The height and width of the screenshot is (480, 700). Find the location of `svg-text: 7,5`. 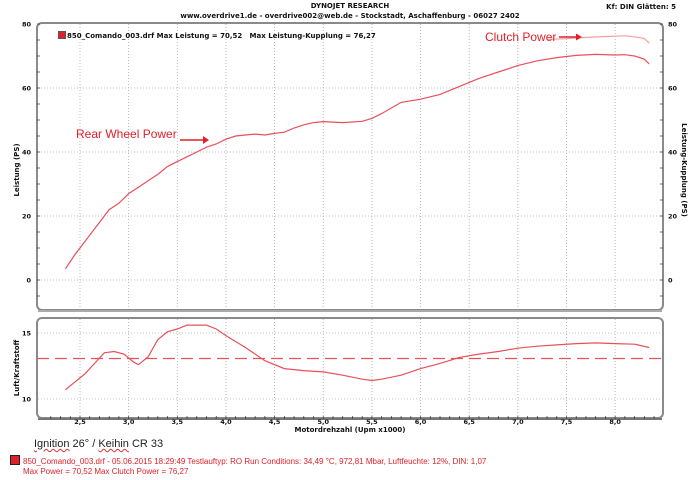

svg-text: 7,5 is located at coordinates (567, 422).